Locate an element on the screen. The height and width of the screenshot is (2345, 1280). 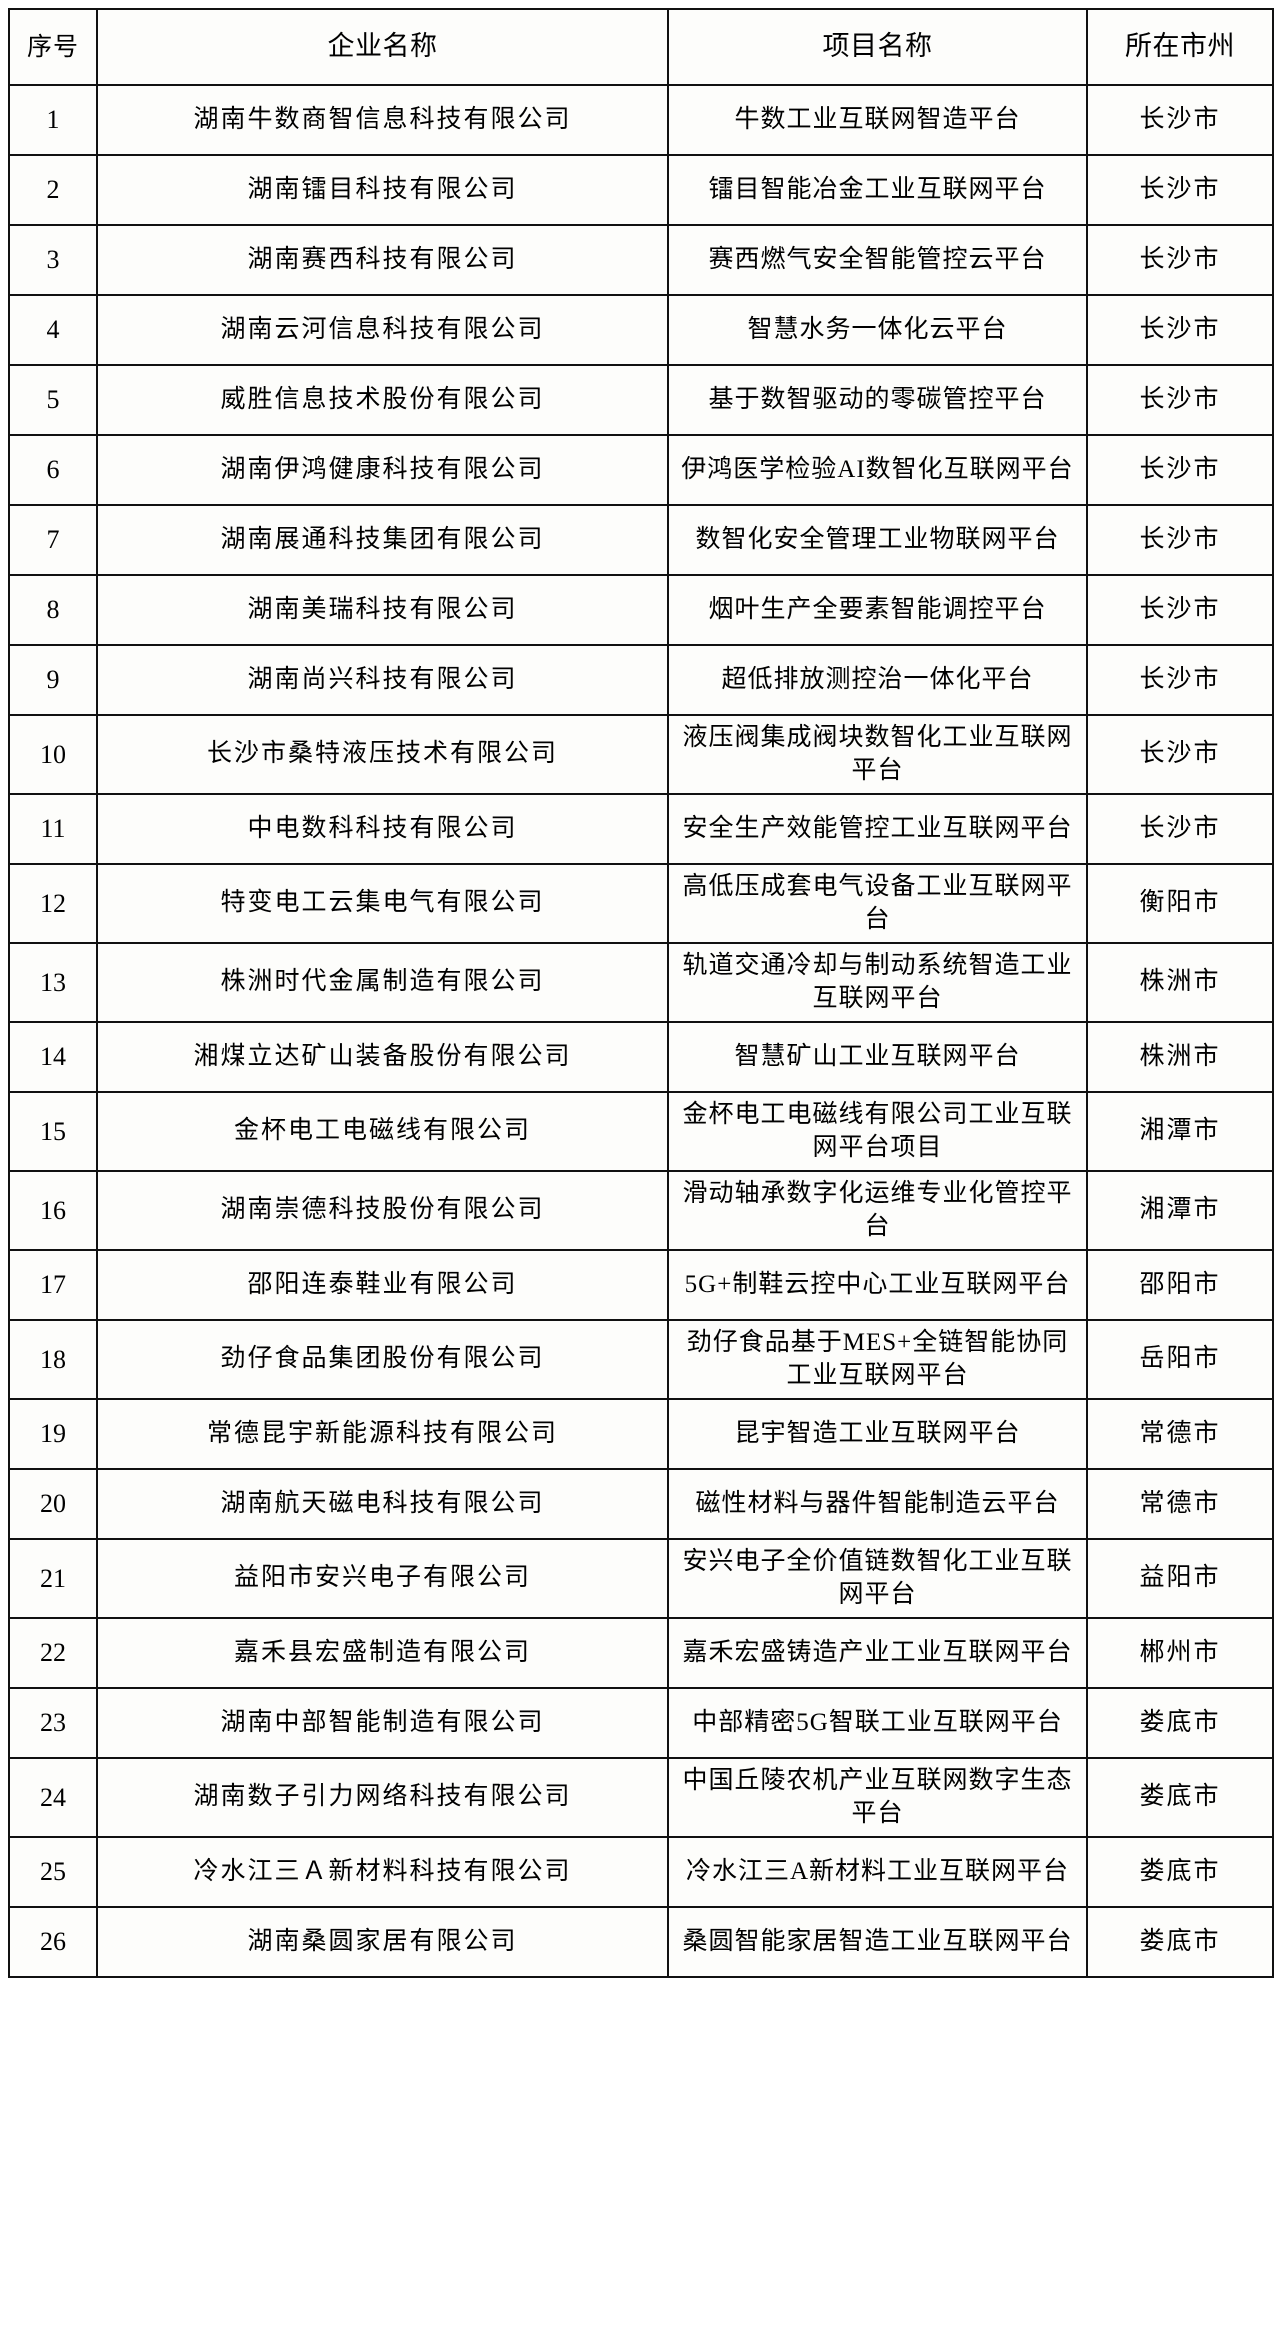
cell-sequence: 7 is located at coordinates (53, 540).